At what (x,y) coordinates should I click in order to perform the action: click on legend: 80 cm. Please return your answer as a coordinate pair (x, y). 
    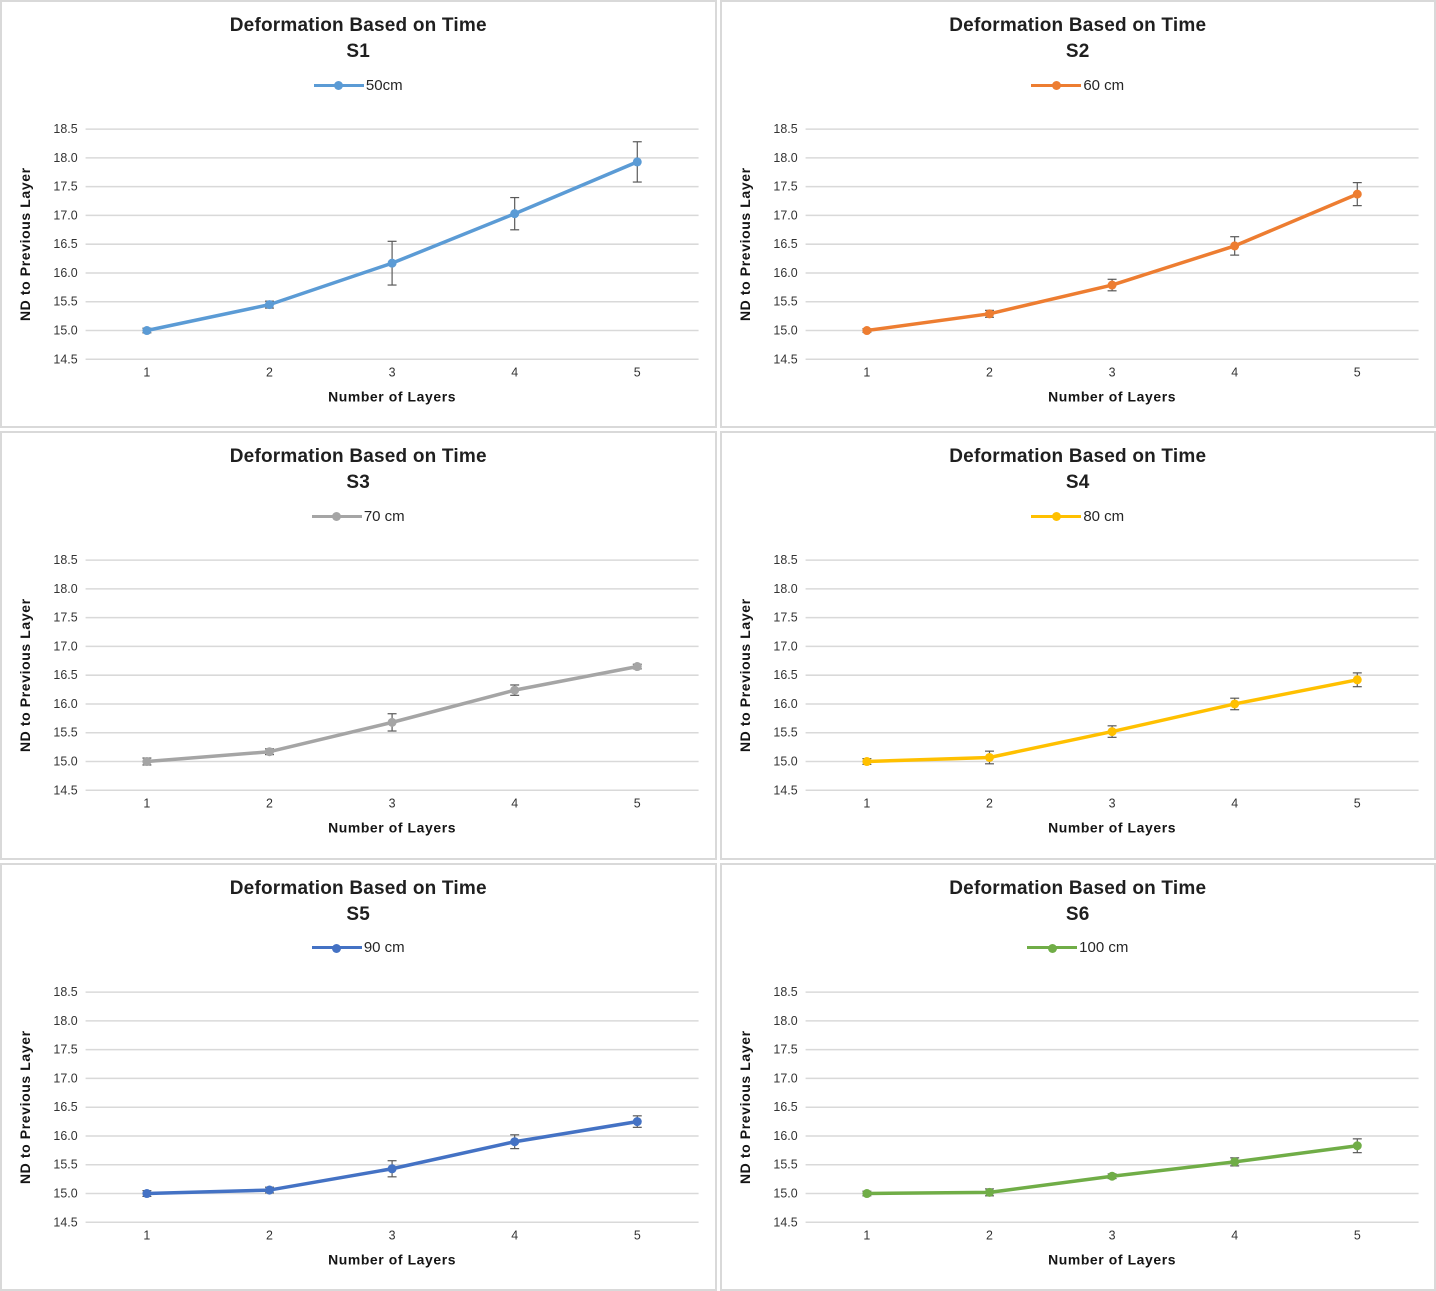
    Looking at the image, I should click on (1078, 516).